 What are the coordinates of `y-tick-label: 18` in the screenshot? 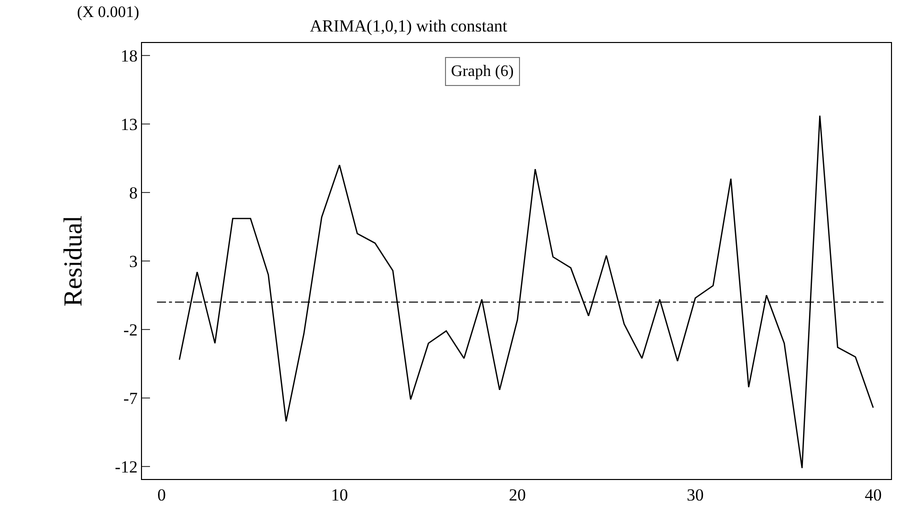 It's located at (129, 56).